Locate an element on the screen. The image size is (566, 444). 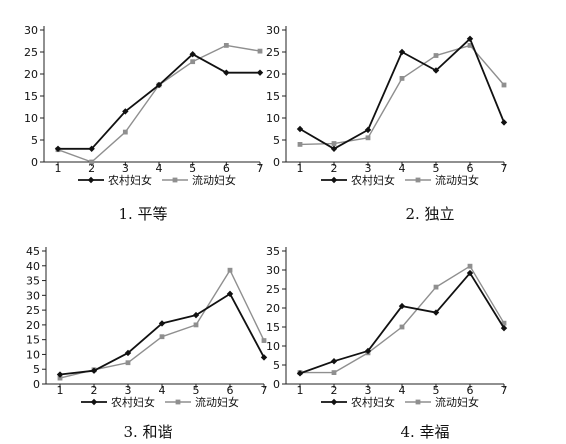
chart-4-y-tick-label: 30 is located at coordinates (273, 270).